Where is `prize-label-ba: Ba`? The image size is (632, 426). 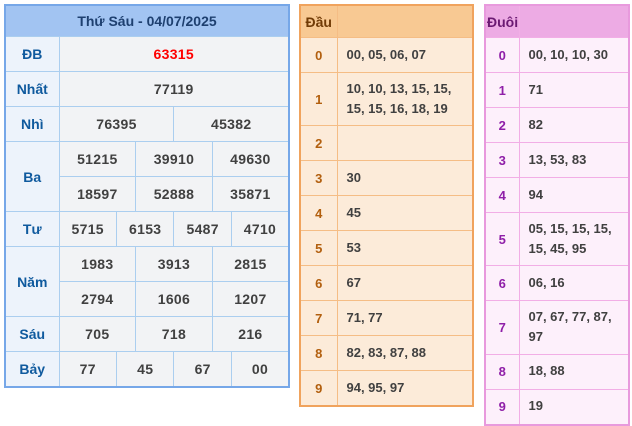
prize-label-ba: Ba is located at coordinates (32, 176).